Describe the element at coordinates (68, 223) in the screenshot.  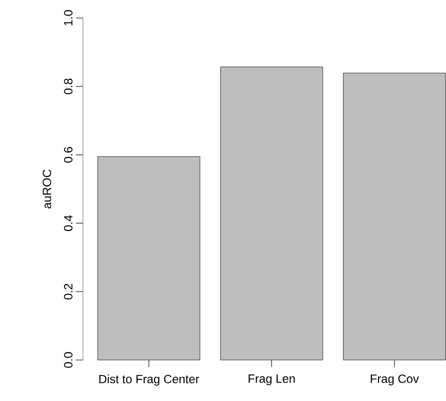
I see `y-tick-label: 0.4` at that location.